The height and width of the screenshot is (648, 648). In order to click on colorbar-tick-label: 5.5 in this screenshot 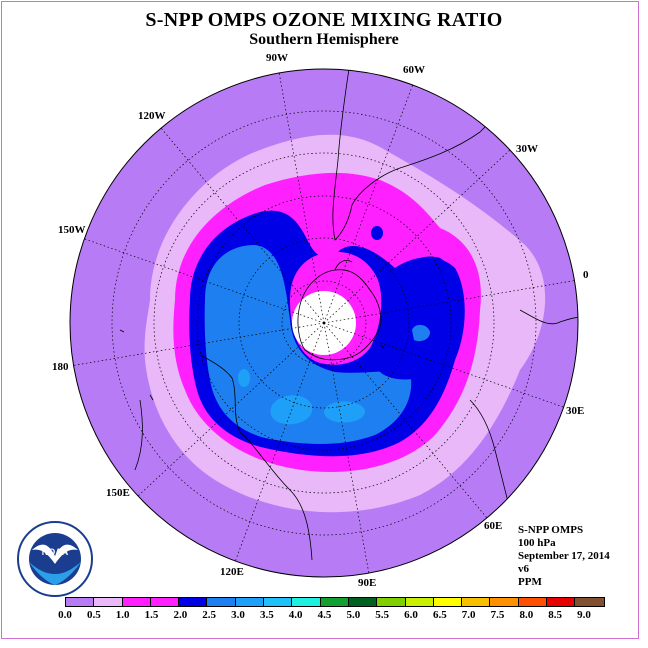, I will do `click(382, 615)`.